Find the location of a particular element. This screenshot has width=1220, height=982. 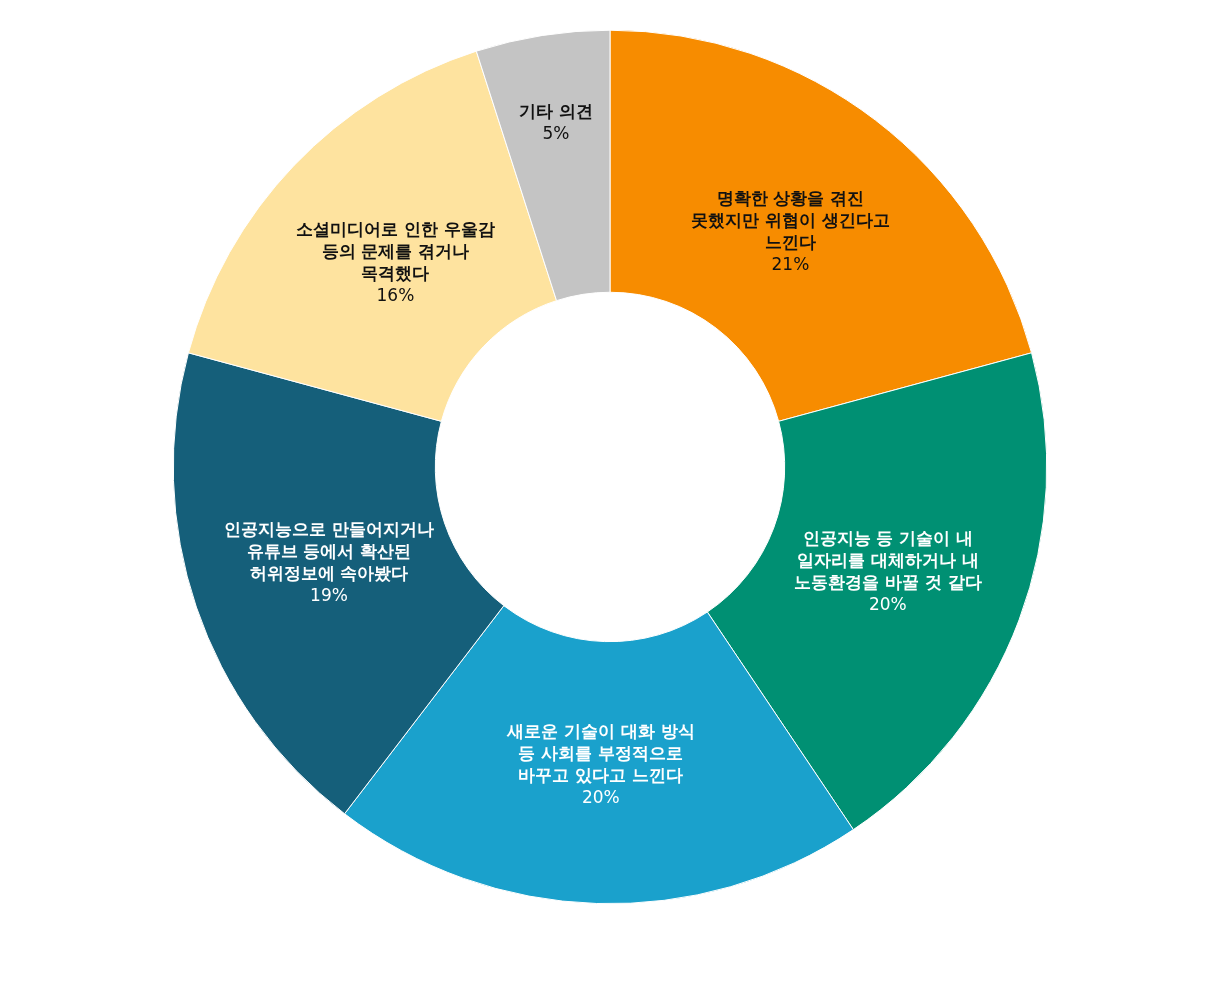

data-label: 16% is located at coordinates (395, 295).